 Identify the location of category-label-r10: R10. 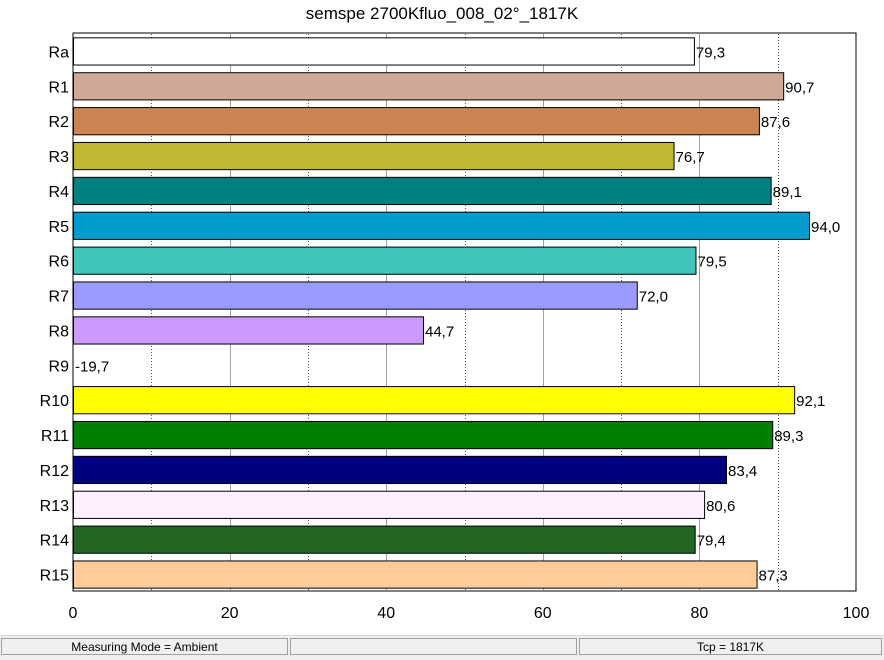
(54, 401).